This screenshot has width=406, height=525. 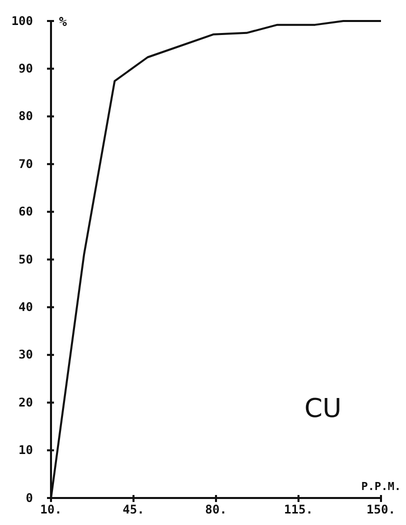 What do you see at coordinates (25, 163) in the screenshot?
I see `y-tick-label: 70` at bounding box center [25, 163].